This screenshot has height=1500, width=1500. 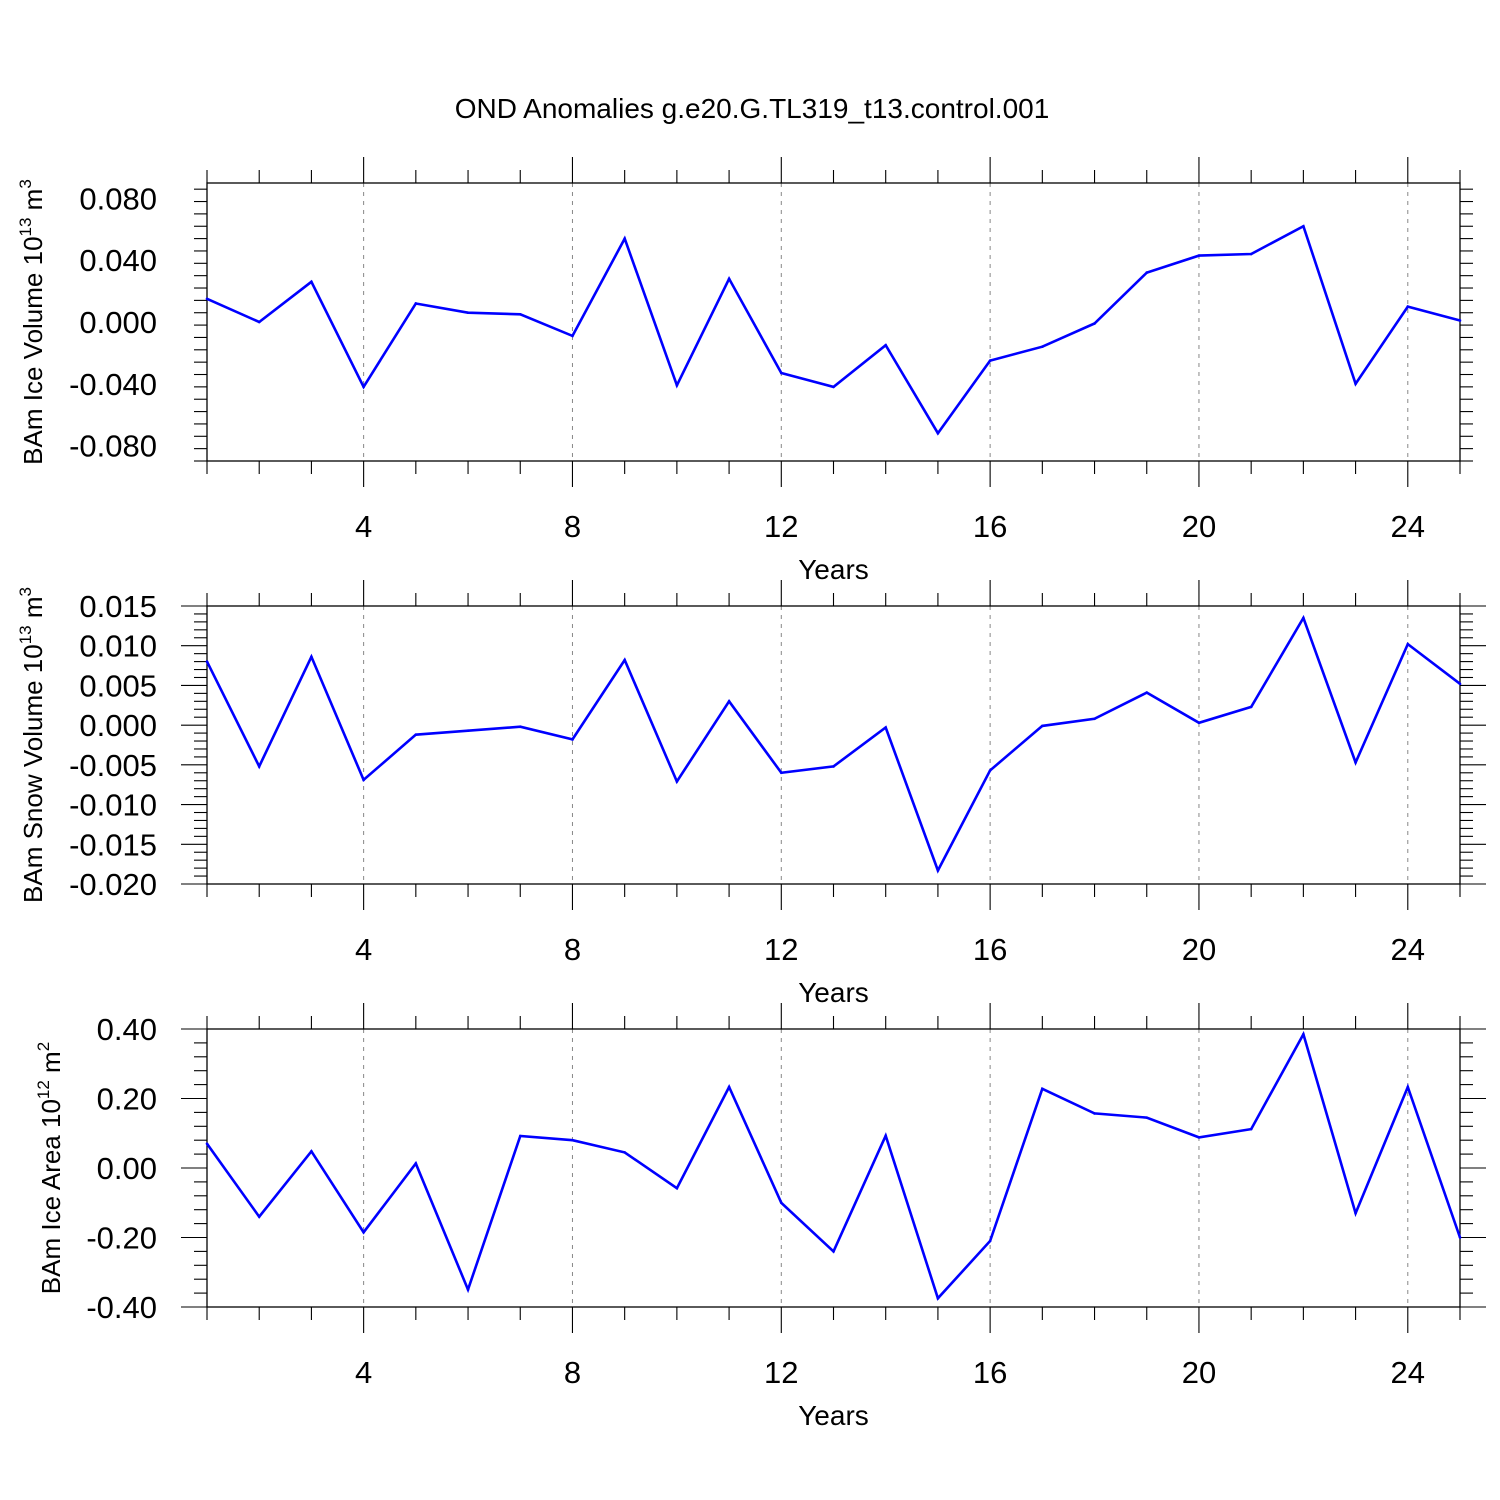 What do you see at coordinates (33, 610) in the screenshot?
I see `y-axis-label-part: m` at bounding box center [33, 610].